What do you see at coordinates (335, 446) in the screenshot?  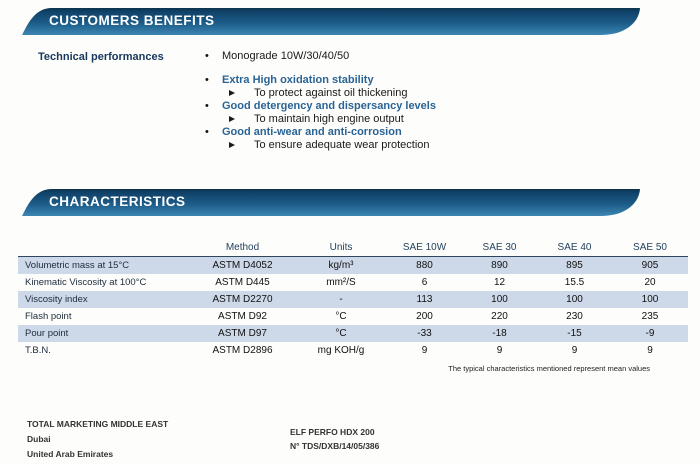 I see `footer-document-reference: N° TDS/DXB/14/05/386` at bounding box center [335, 446].